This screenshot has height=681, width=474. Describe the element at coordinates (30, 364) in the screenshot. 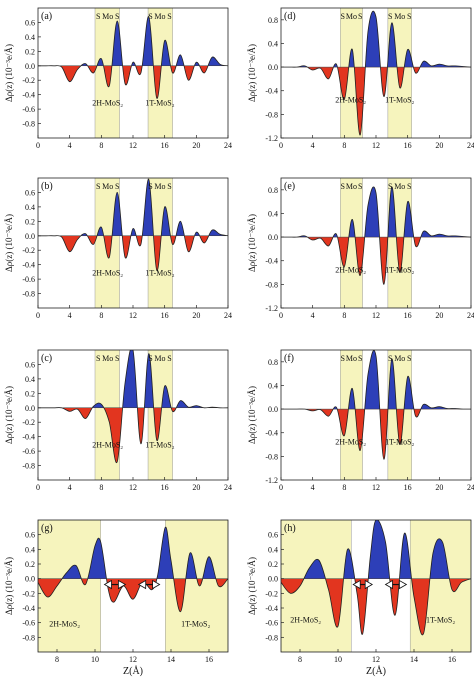

I see `y-tick-label: 0.6` at that location.